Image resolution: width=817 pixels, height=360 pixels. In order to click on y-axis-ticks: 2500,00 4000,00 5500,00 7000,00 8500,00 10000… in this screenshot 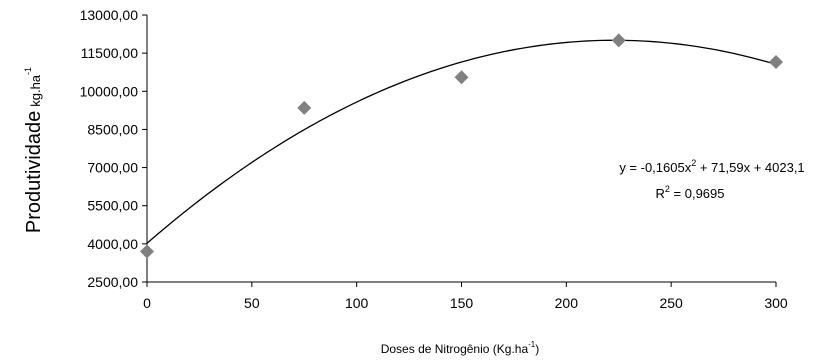, I will do `click(113, 148)`.